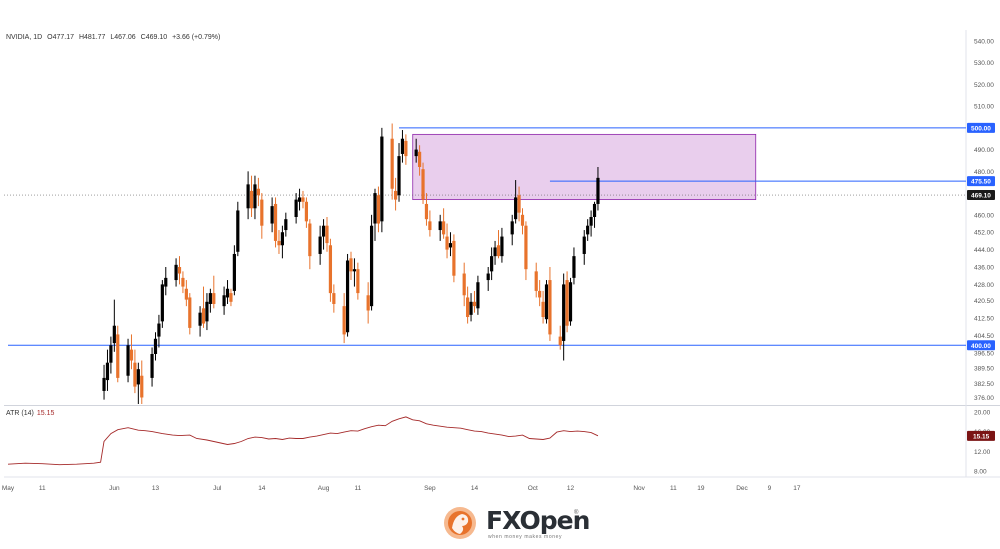 The width and height of the screenshot is (1000, 549). I want to click on time-tick-label: 19, so click(701, 488).